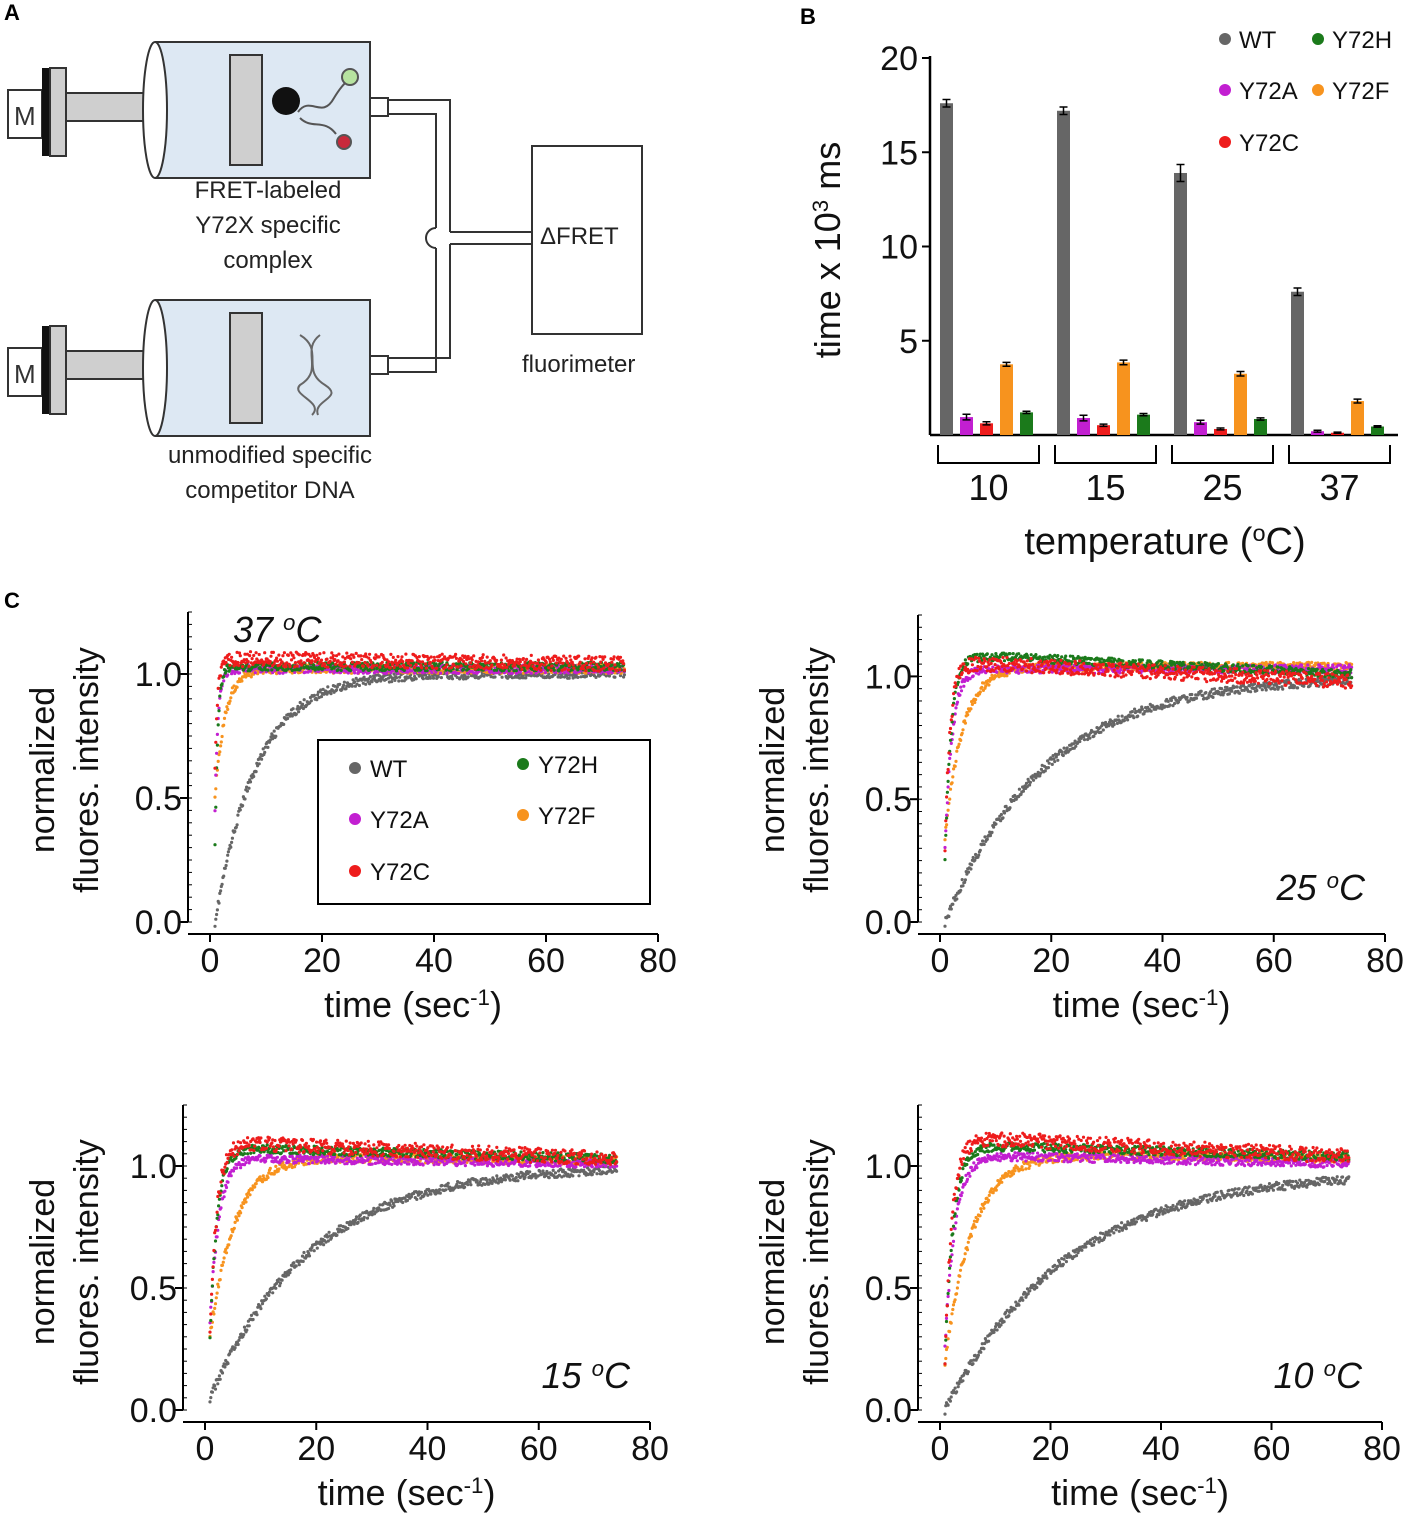 The width and height of the screenshot is (1418, 1522). What do you see at coordinates (12, 600) in the screenshot?
I see `panel-label-c: C` at bounding box center [12, 600].